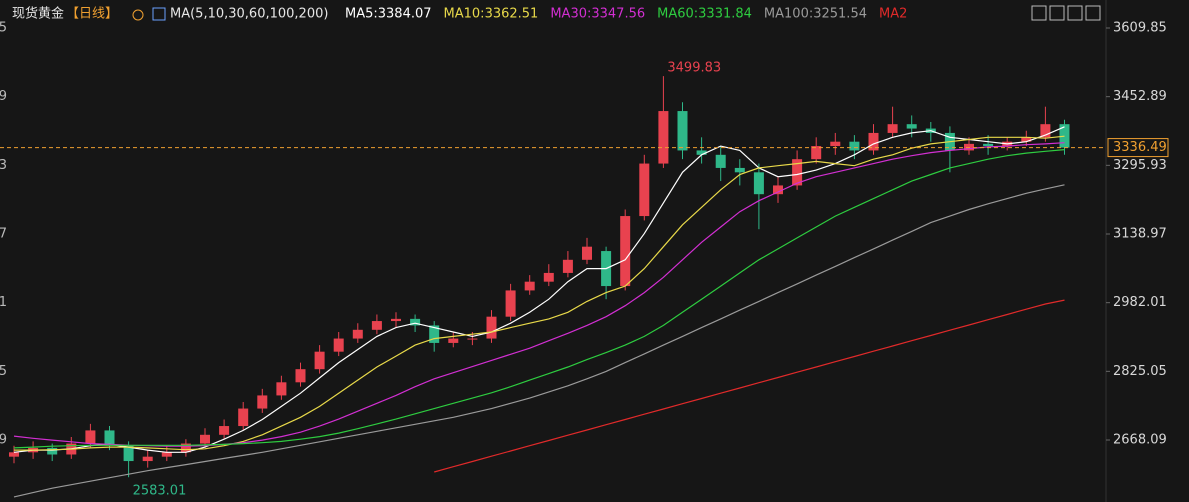  What do you see at coordinates (1140, 371) in the screenshot?
I see `y-tick-label: 2825.05` at bounding box center [1140, 371].